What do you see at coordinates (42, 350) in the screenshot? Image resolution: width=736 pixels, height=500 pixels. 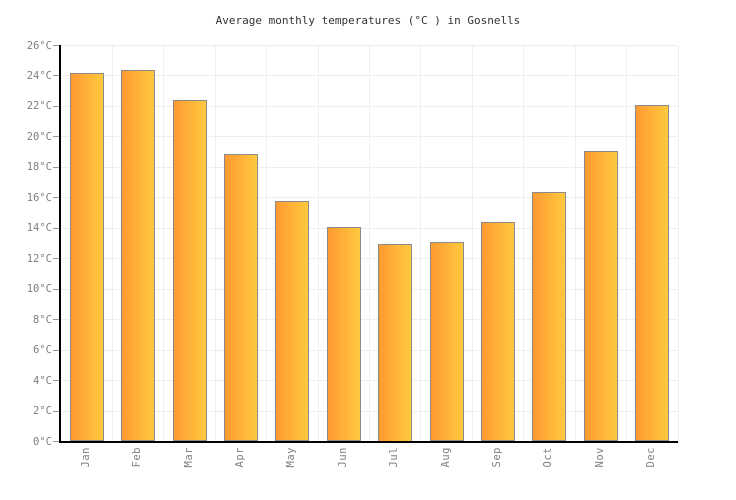 I see `y-axis-label: 6°C` at bounding box center [42, 350].